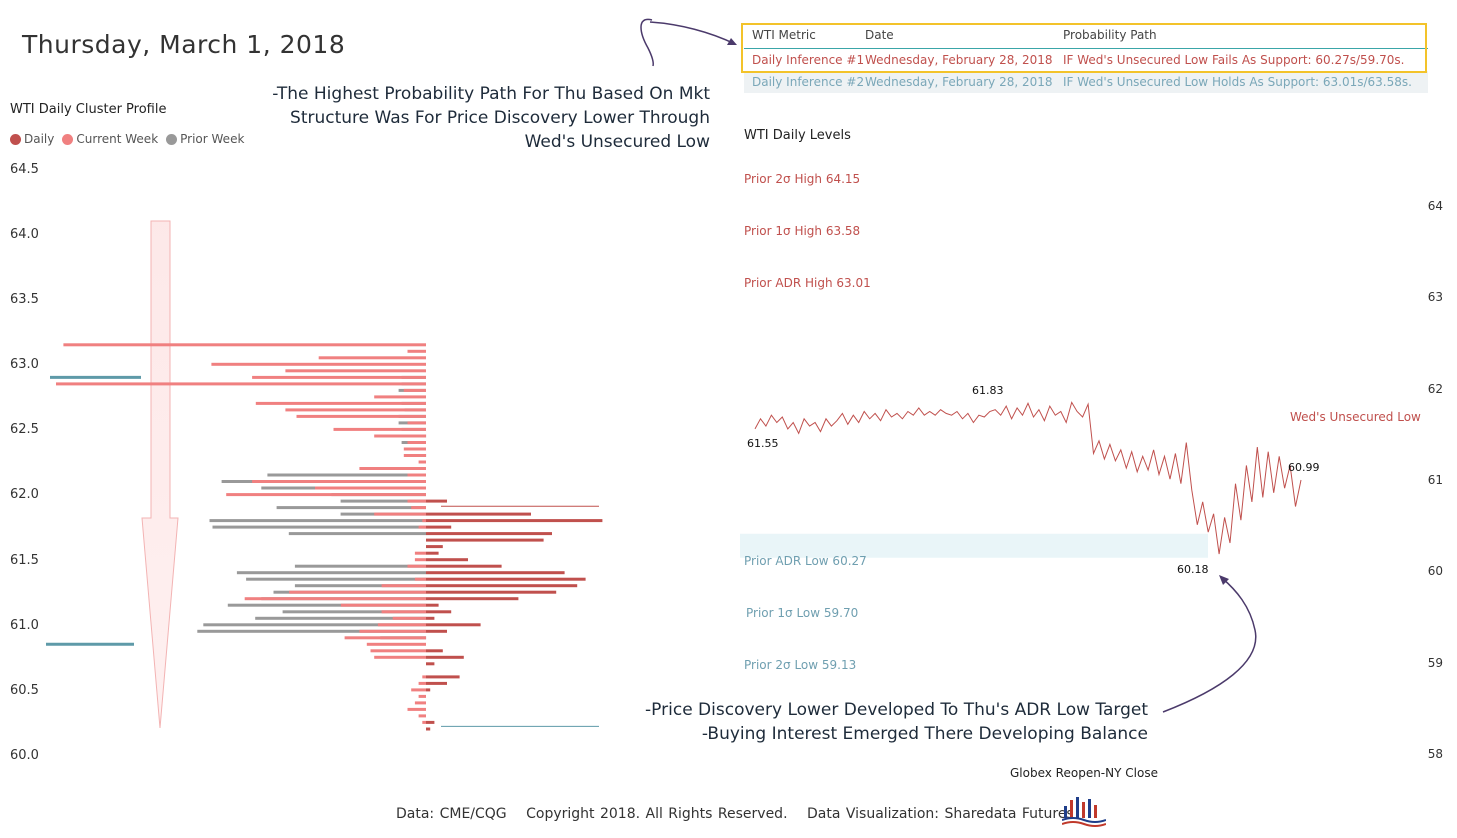 The width and height of the screenshot is (1457, 838). I want to click on y-tick-label: 60.0, so click(24, 755).